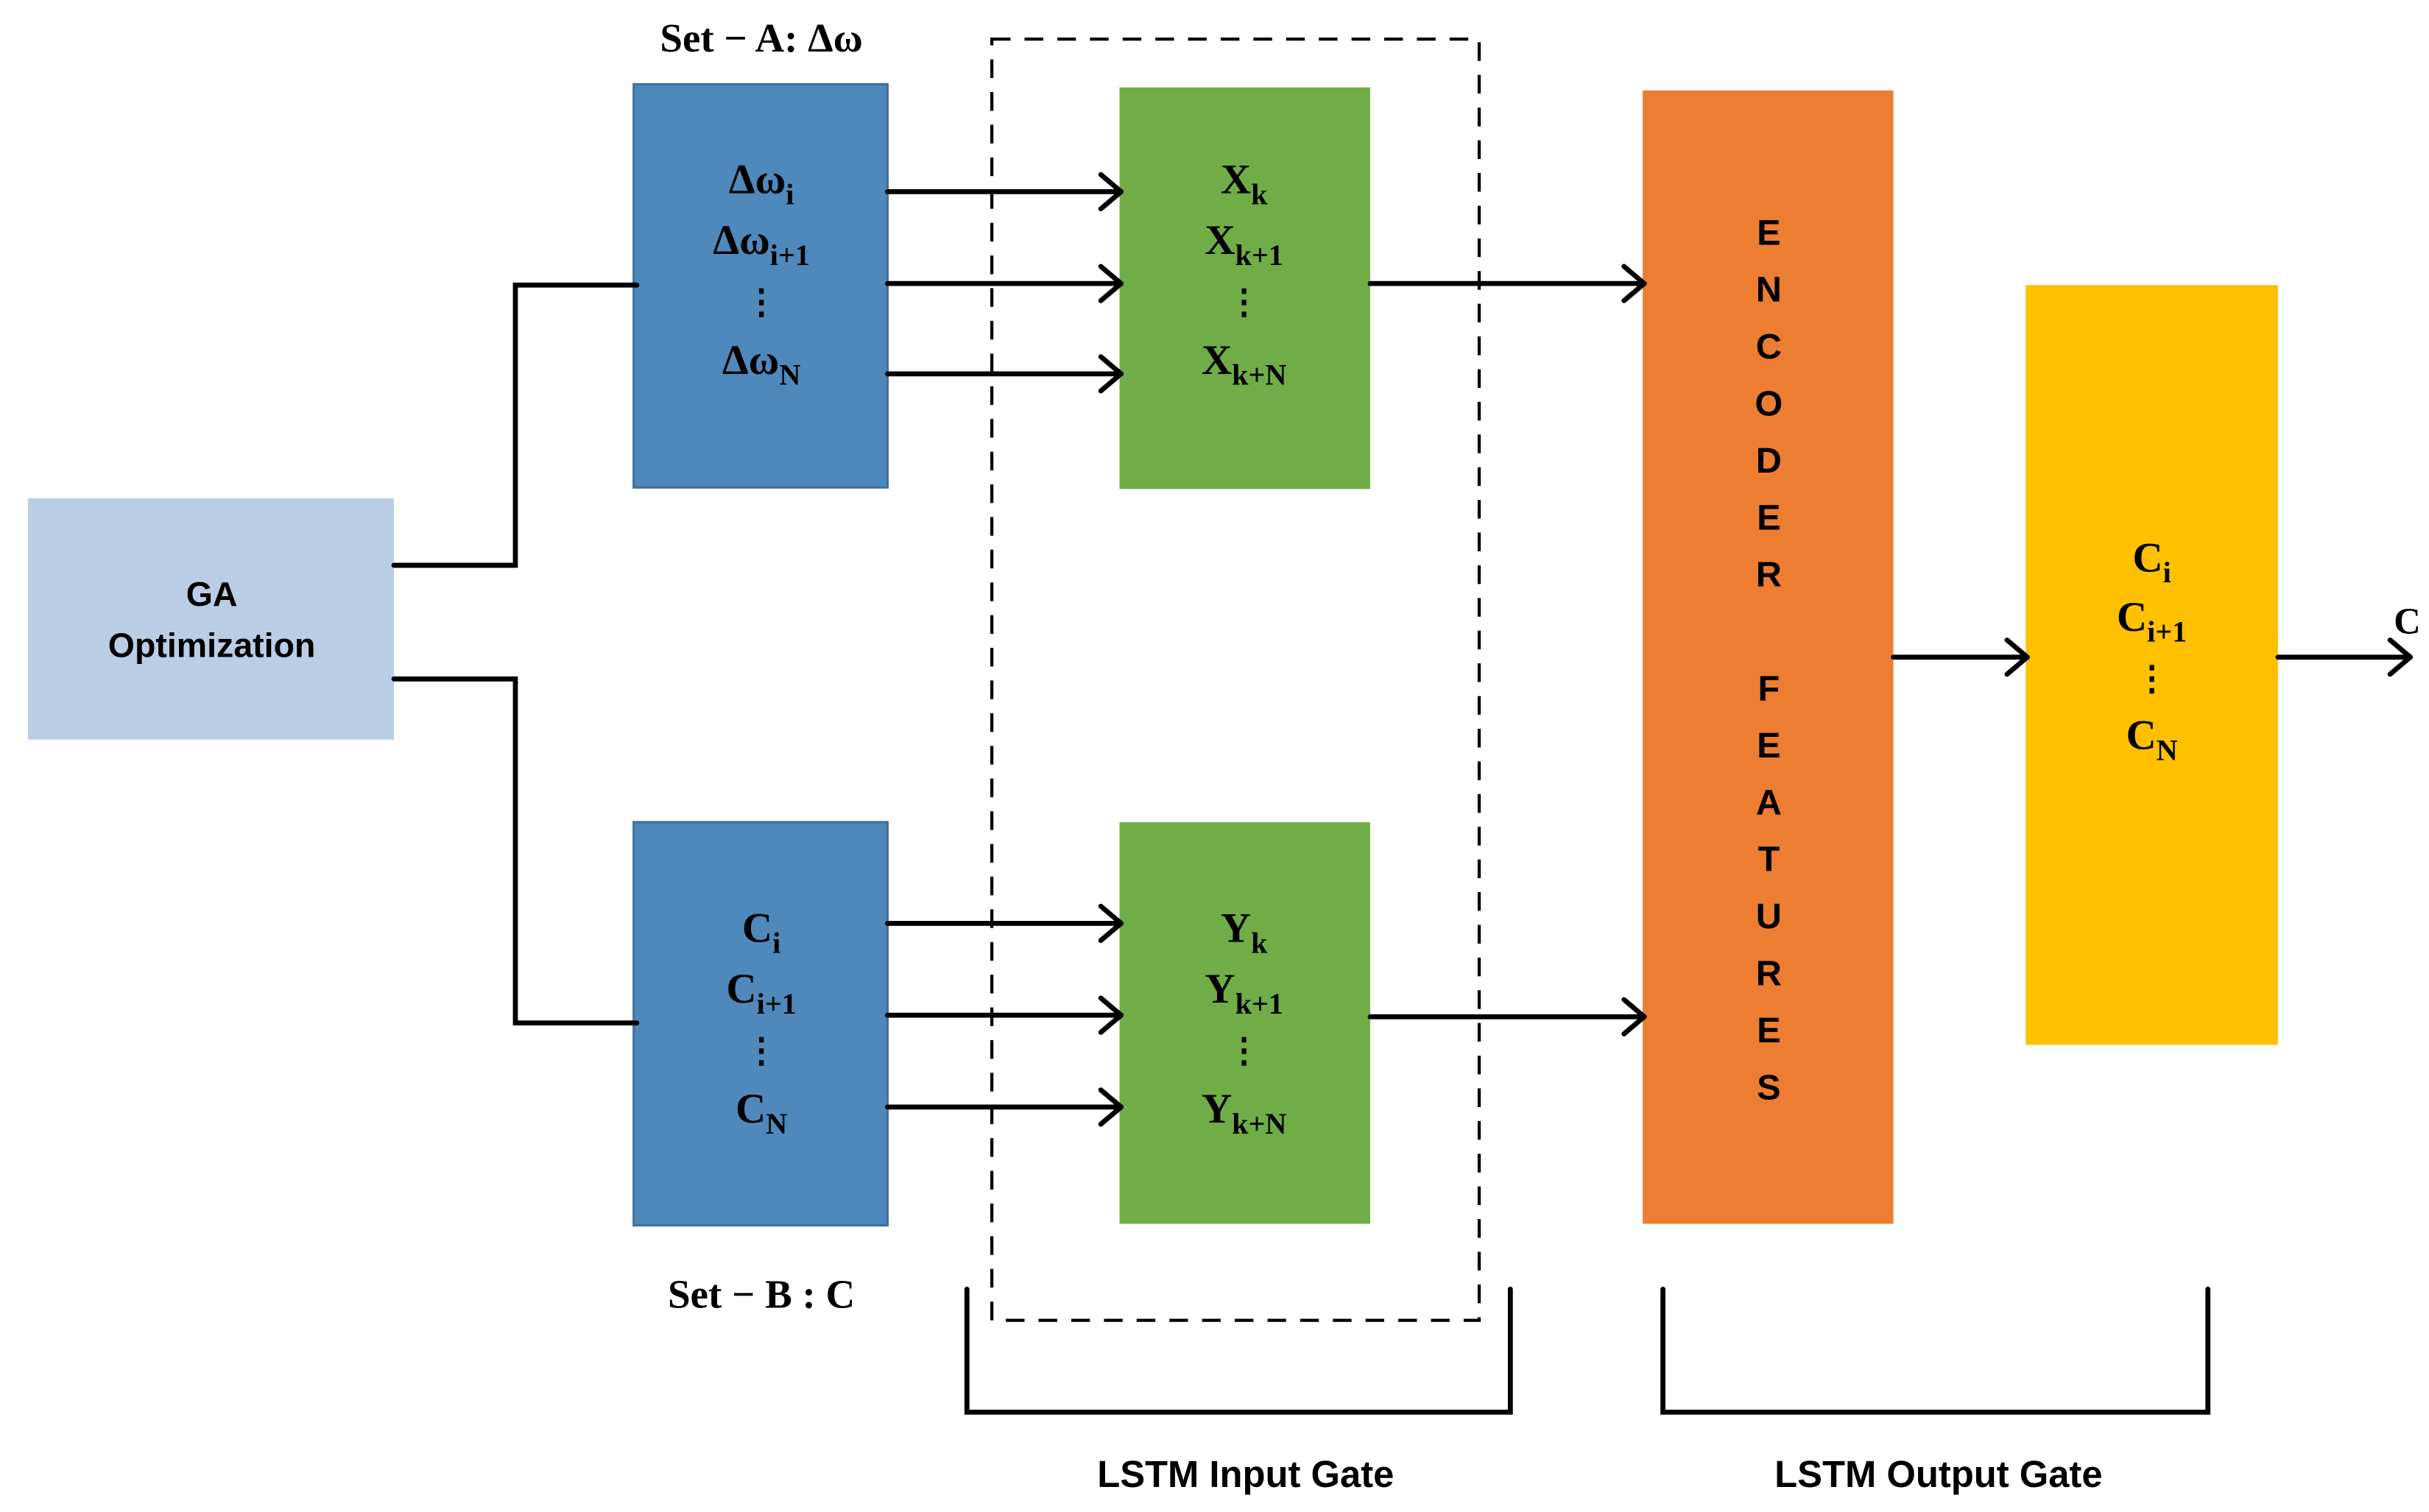 The height and width of the screenshot is (1512, 2429). Describe the element at coordinates (1238, 1350) in the screenshot. I see `lstm-input-gate-bracket` at that location.